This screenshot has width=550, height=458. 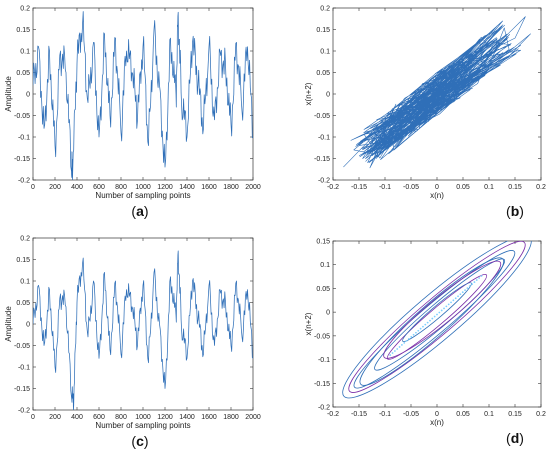 I want to click on x-tick-label: 0.2, so click(x=541, y=414).